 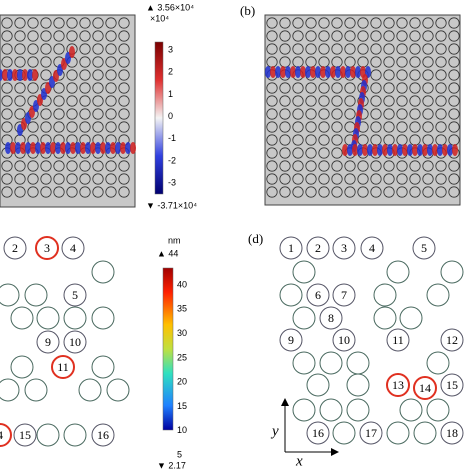 What do you see at coordinates (424, 248) in the screenshot?
I see `rod-number: 5` at bounding box center [424, 248].